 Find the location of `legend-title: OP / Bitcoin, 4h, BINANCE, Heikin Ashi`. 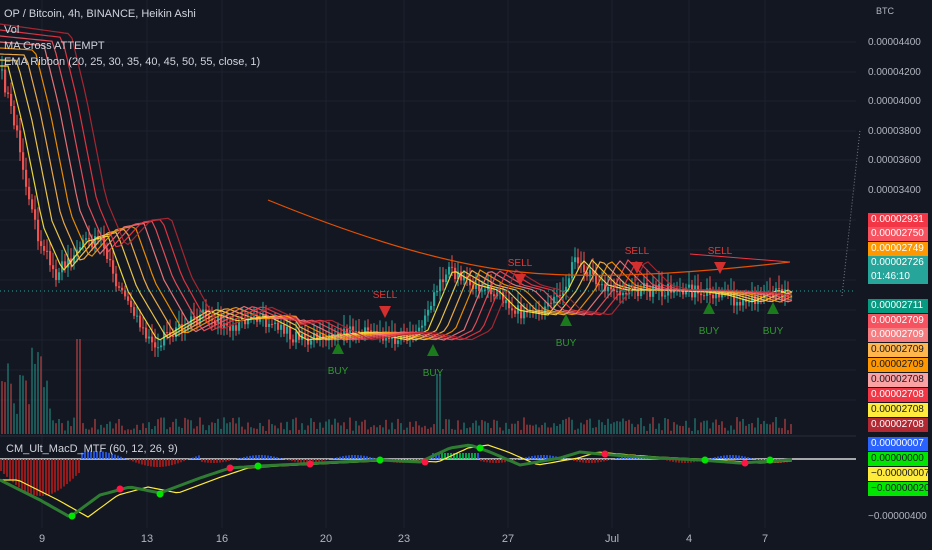

legend-title: OP / Bitcoin, 4h, BINANCE, Heikin Ashi is located at coordinates (100, 14).